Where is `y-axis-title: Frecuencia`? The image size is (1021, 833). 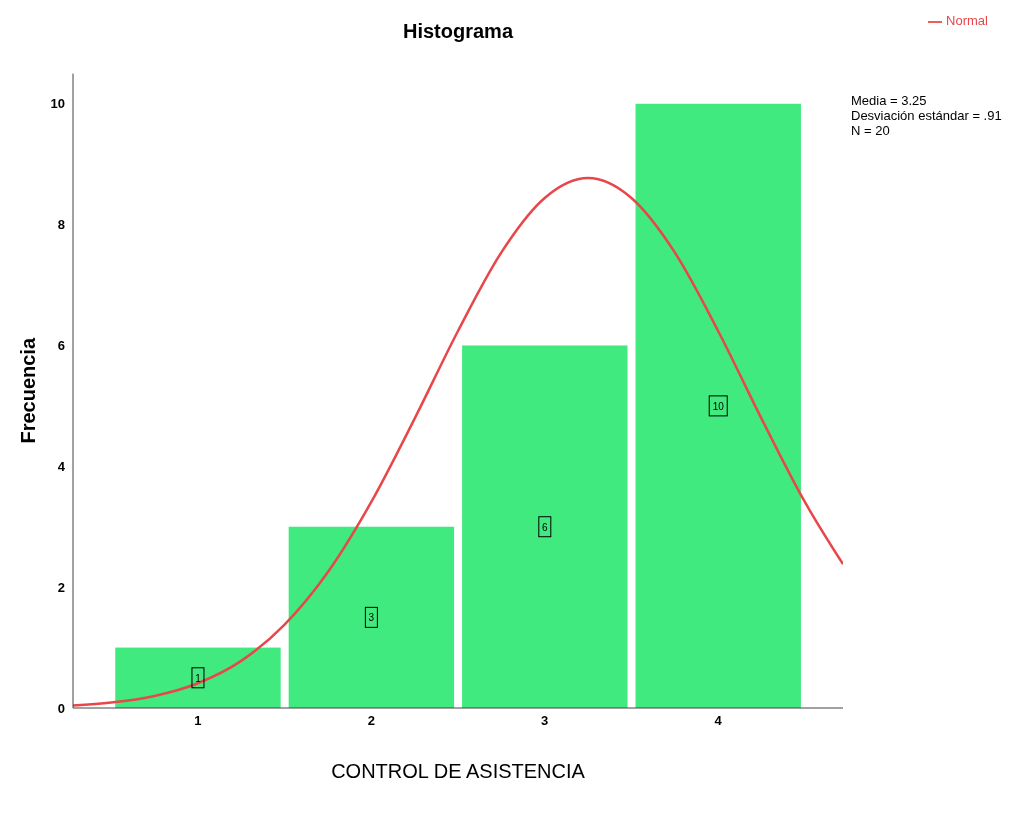 y-axis-title: Frecuencia is located at coordinates (28, 390).